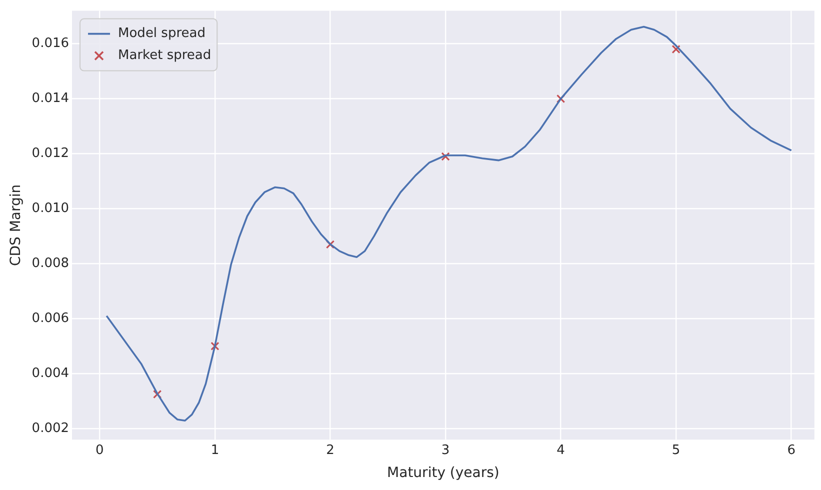  Describe the element at coordinates (51, 44) in the screenshot. I see `y-tick-label: 0.016` at that location.